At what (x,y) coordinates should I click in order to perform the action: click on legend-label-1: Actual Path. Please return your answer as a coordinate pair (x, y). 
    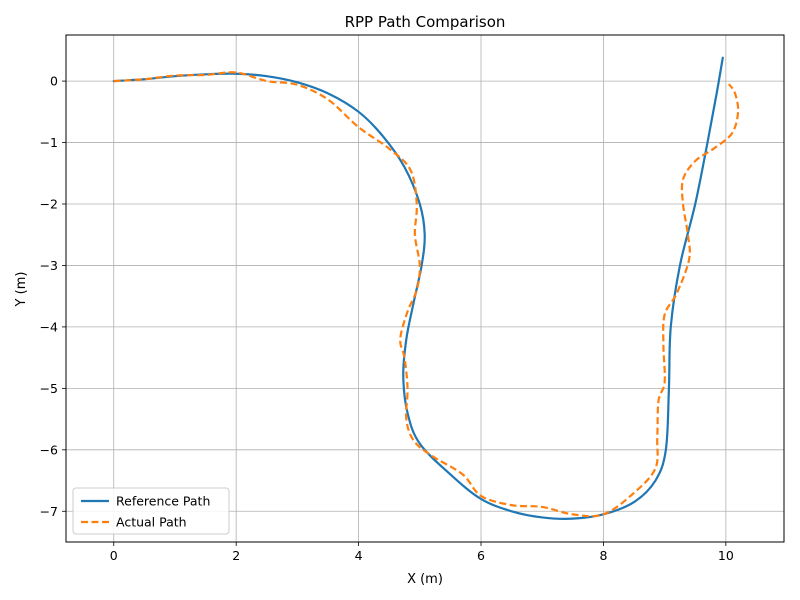
    Looking at the image, I should click on (151, 522).